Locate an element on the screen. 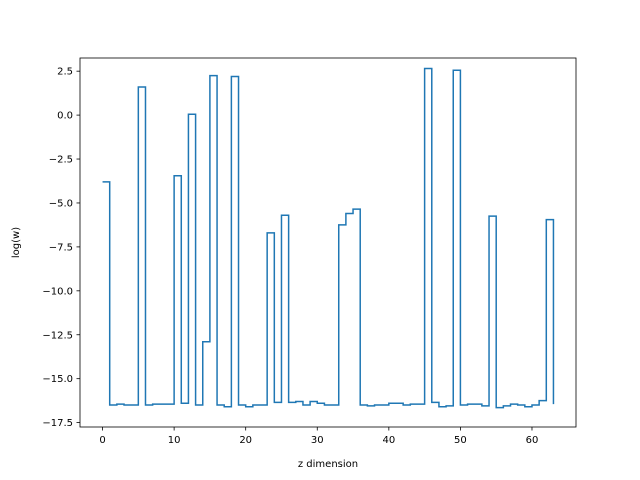  y-tick-label: −10.0 is located at coordinates (57, 291).